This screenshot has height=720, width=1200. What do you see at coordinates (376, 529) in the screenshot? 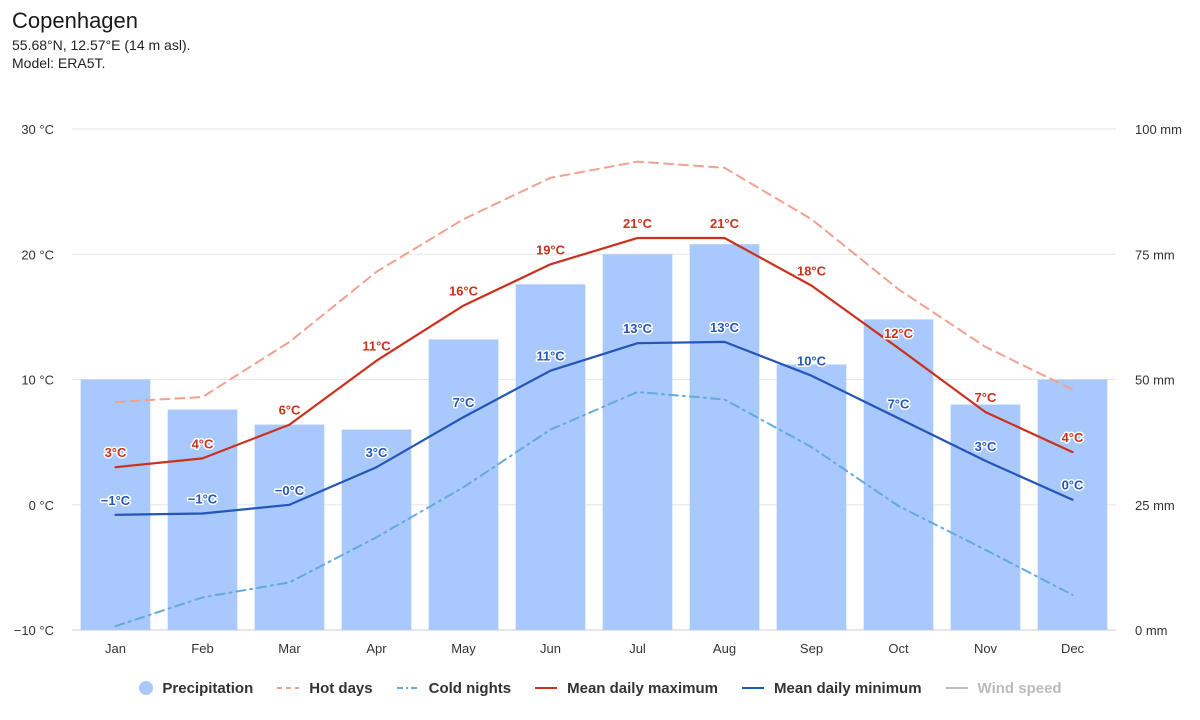
I see `precipitation-bar-apr` at bounding box center [376, 529].